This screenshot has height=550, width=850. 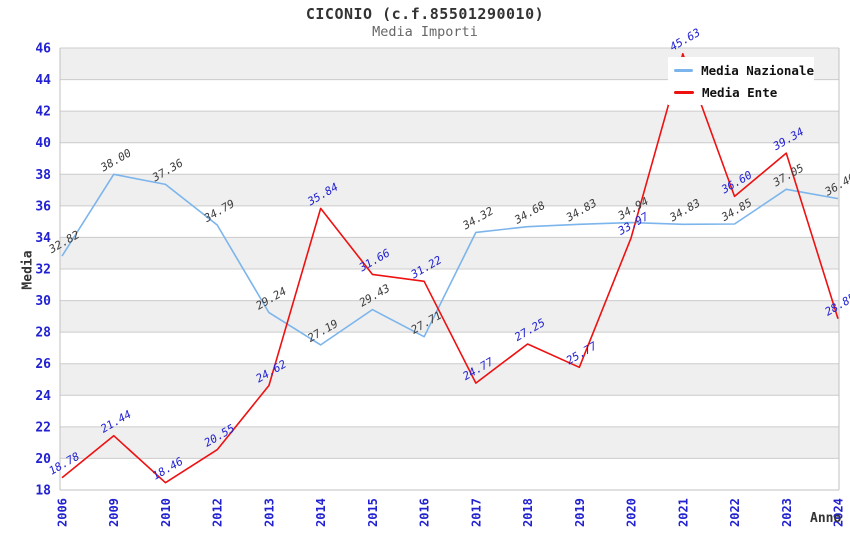 I want to click on x-tick-label: 2009, so click(x=114, y=512).